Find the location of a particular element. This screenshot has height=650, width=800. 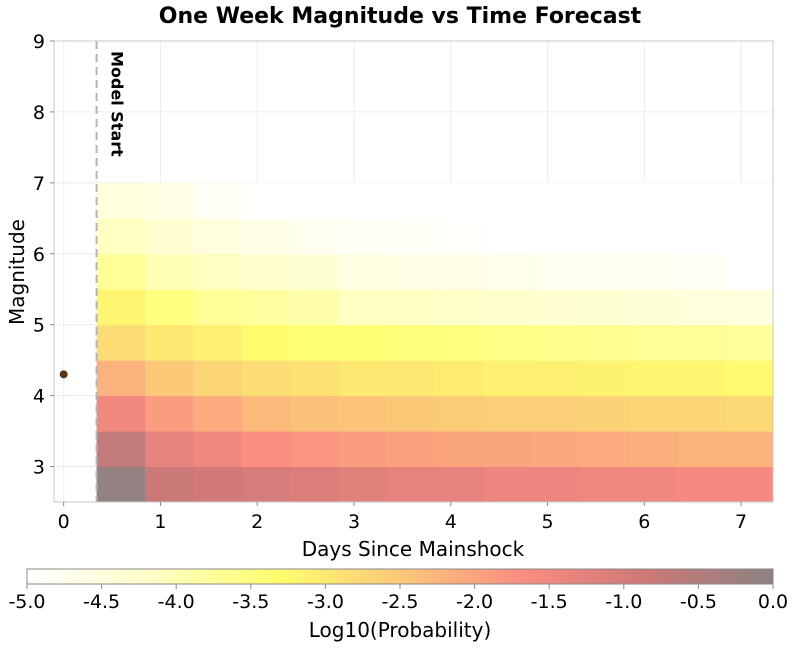

colorbar-tick-label: -2.0 is located at coordinates (474, 602).